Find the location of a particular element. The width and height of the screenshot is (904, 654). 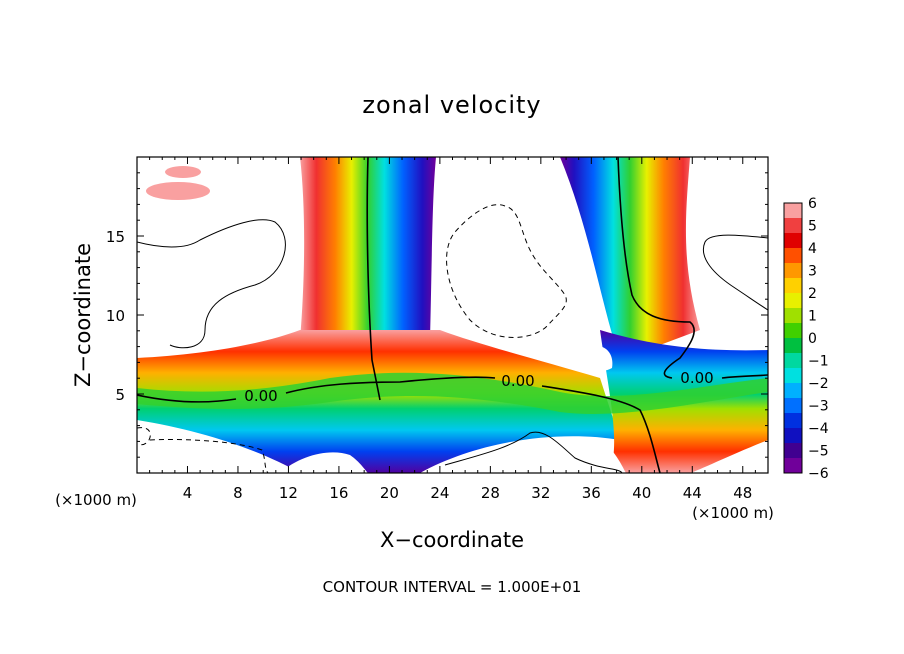

colorbar-label: 3 is located at coordinates (812, 272).